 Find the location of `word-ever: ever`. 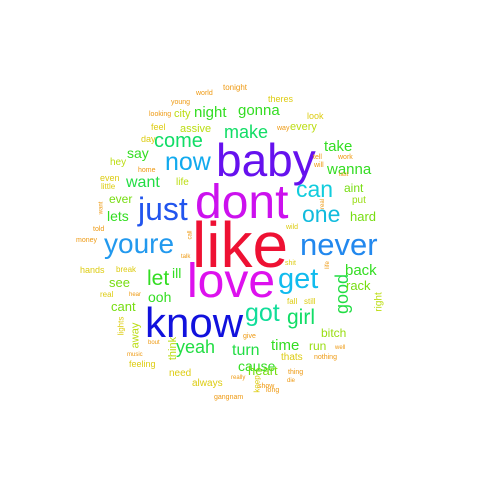

word-ever: ever is located at coordinates (121, 199).